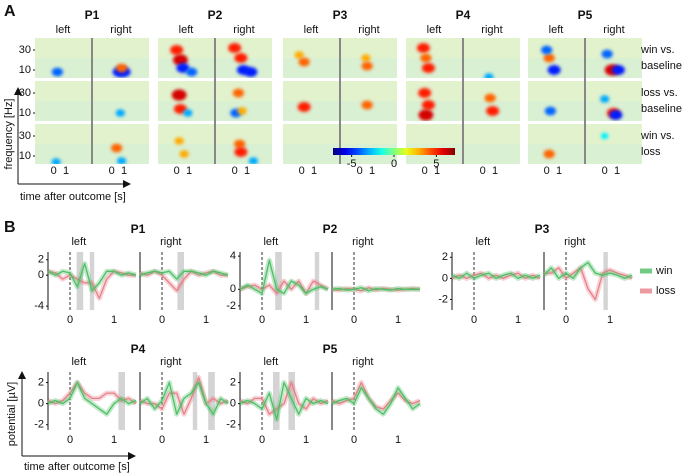 This screenshot has width=687, height=475. Describe the element at coordinates (666, 291) in the screenshot. I see `legend-label: loss` at that location.